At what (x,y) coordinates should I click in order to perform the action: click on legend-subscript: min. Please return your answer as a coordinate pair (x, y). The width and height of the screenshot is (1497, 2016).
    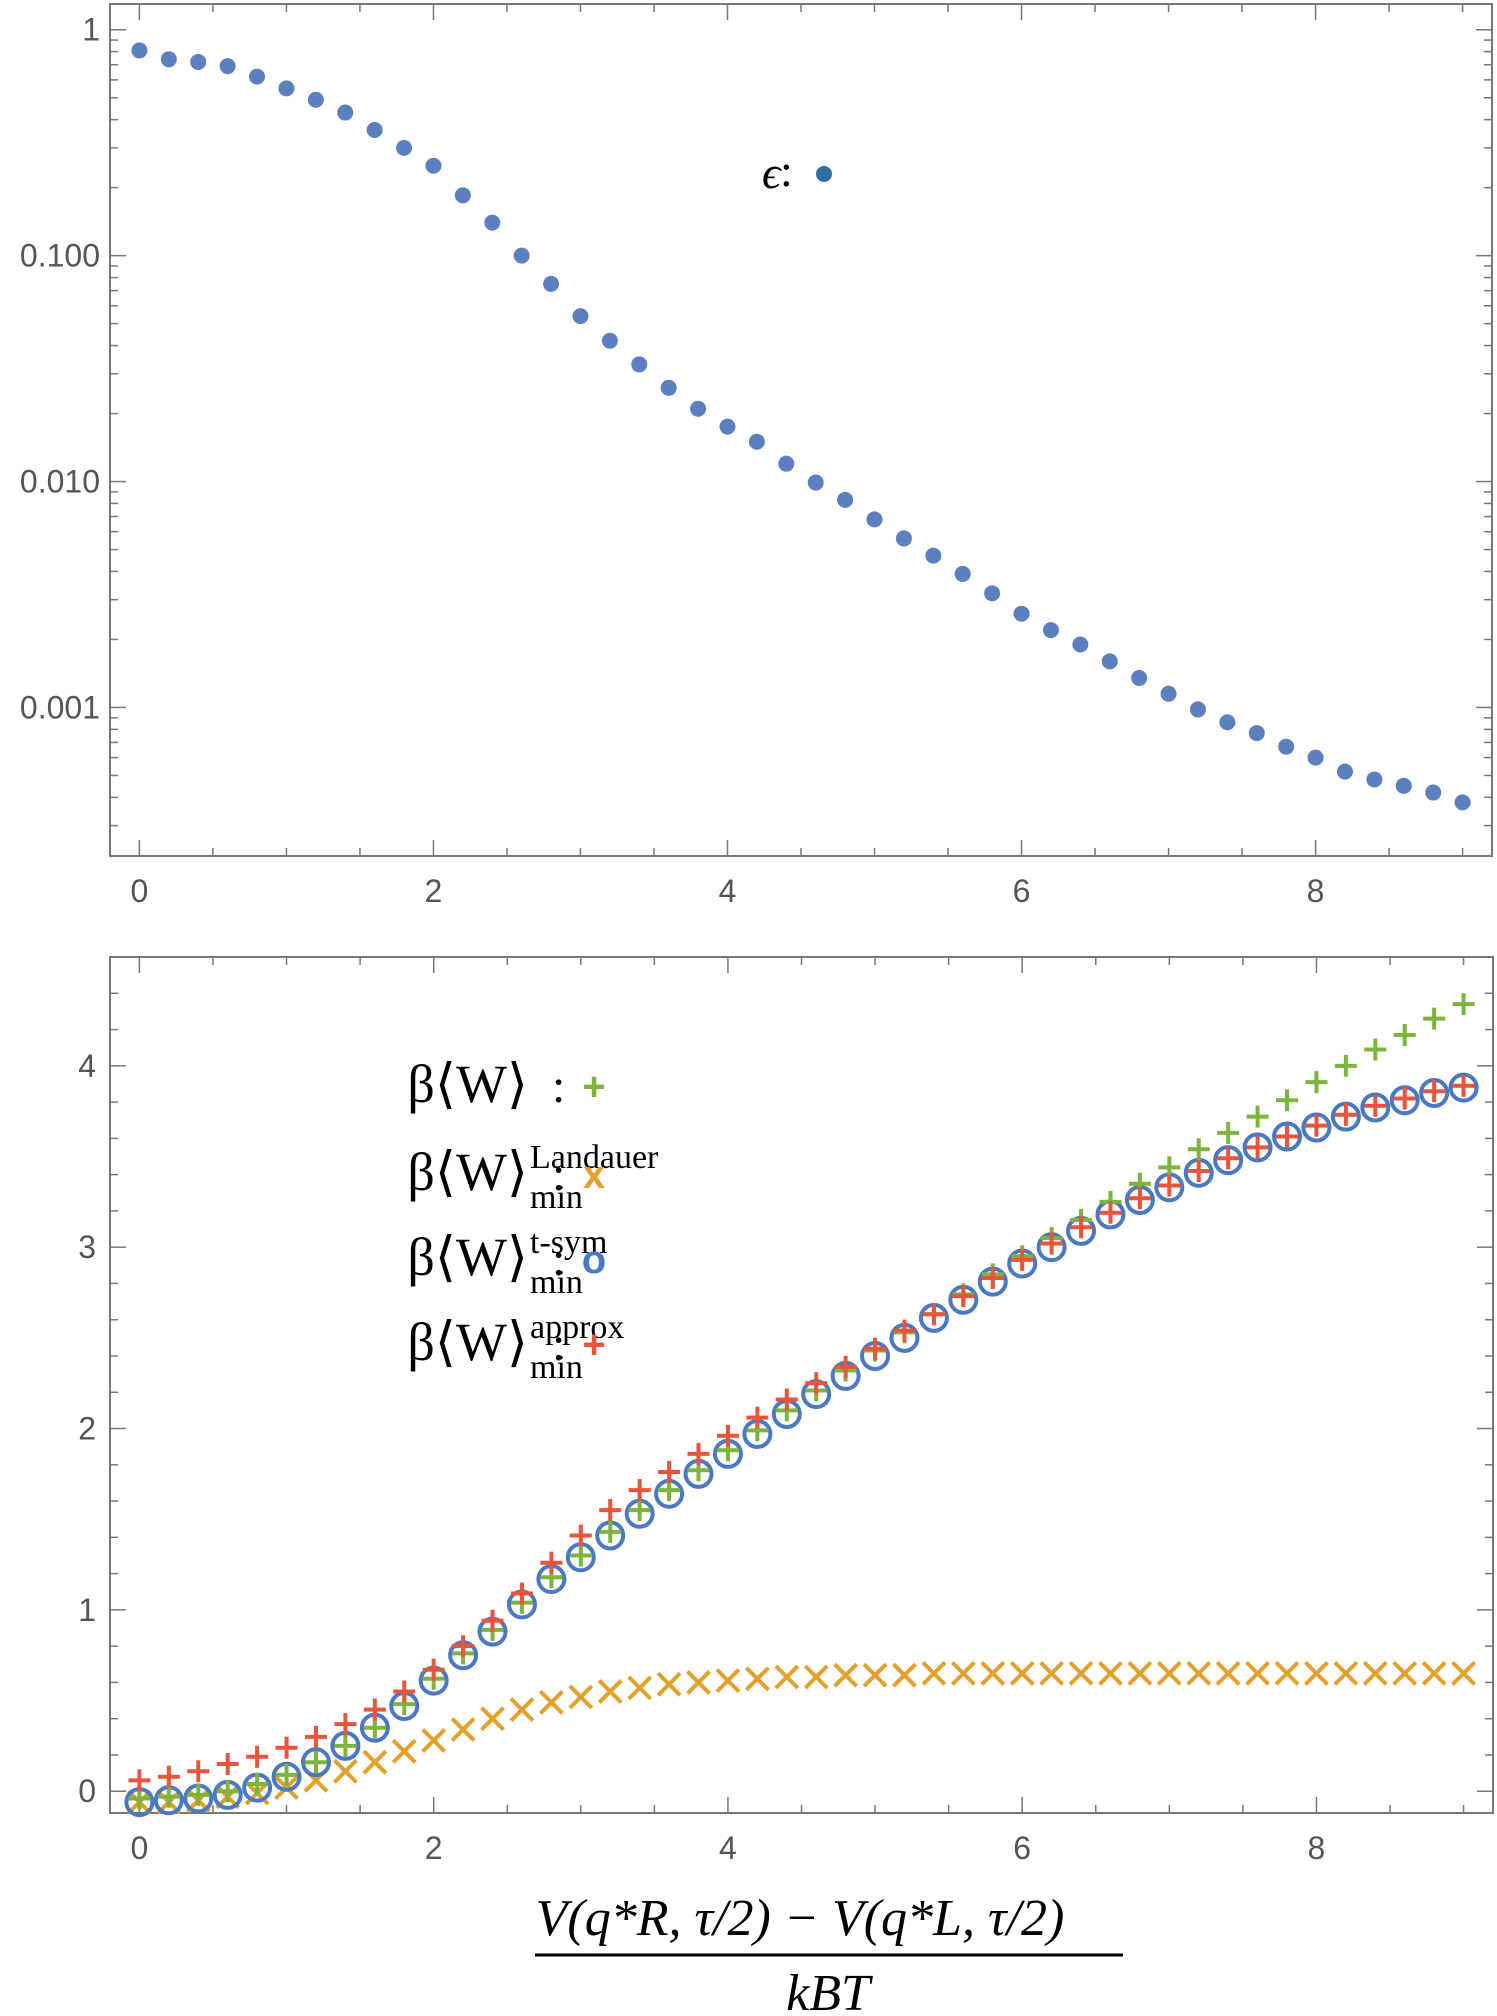
    Looking at the image, I should click on (556, 1282).